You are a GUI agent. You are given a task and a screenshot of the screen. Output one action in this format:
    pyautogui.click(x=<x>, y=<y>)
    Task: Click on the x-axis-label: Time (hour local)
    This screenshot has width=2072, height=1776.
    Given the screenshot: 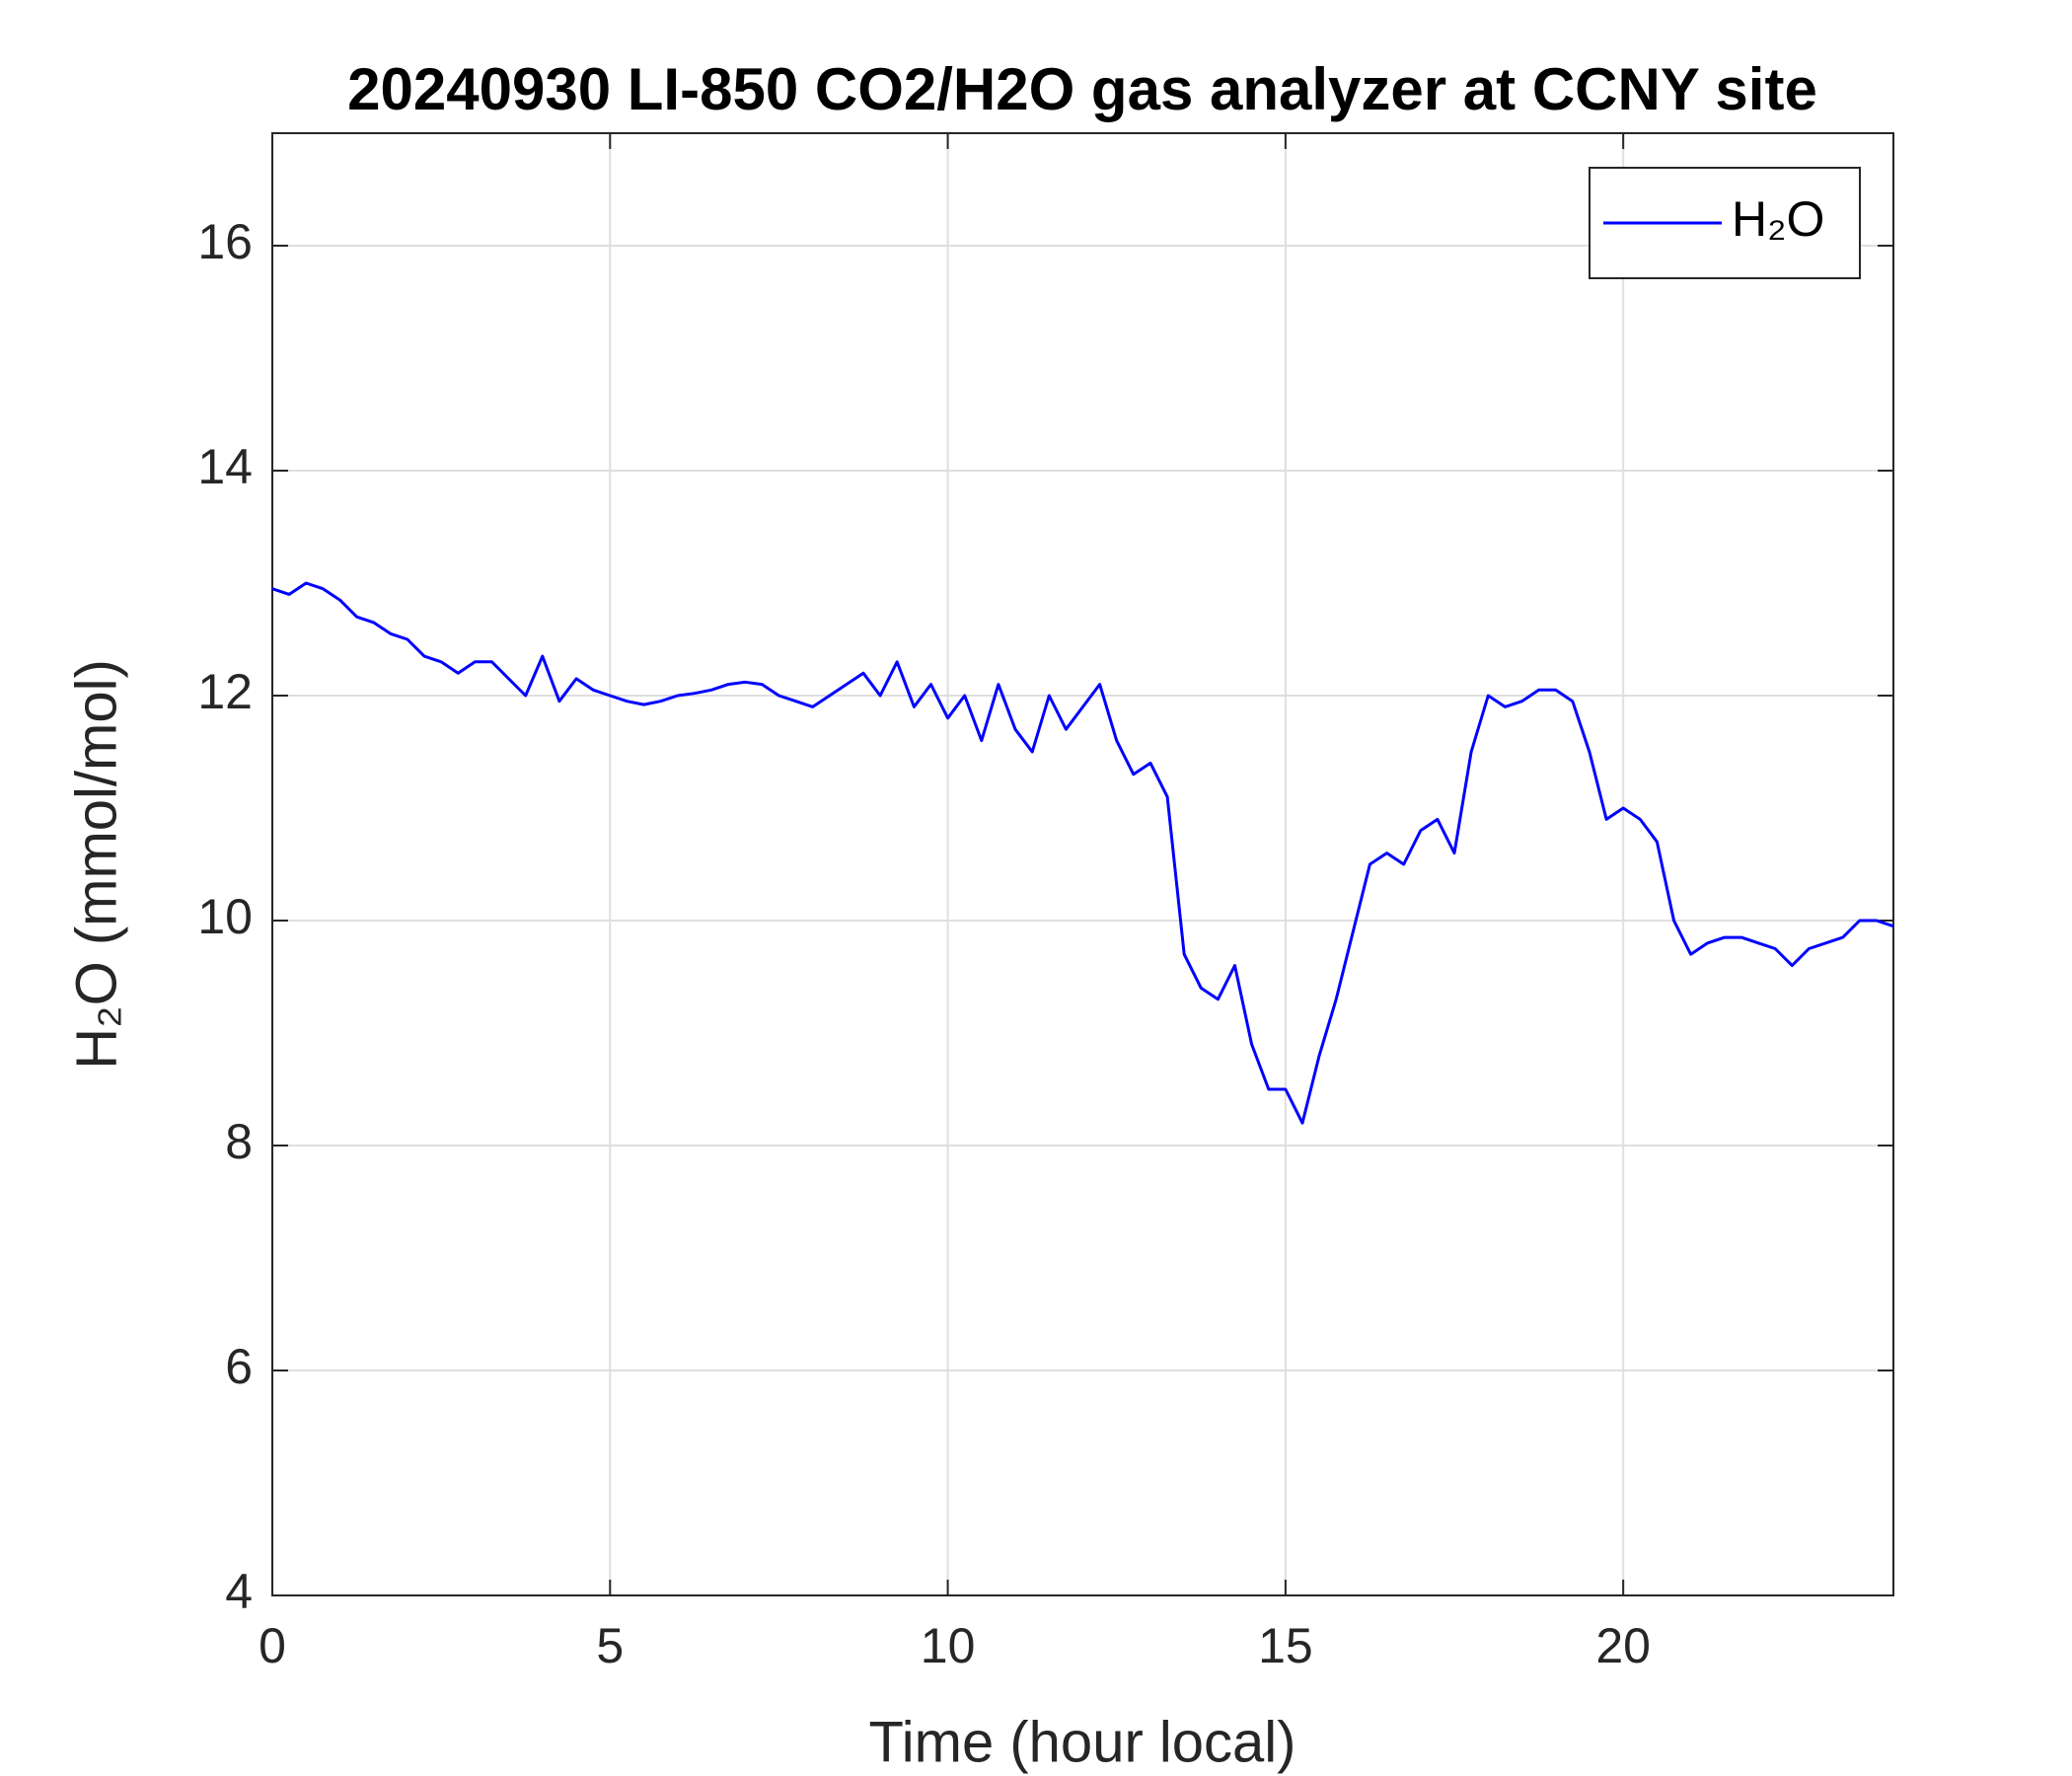 What is the action you would take?
    pyautogui.click(x=1083, y=1742)
    